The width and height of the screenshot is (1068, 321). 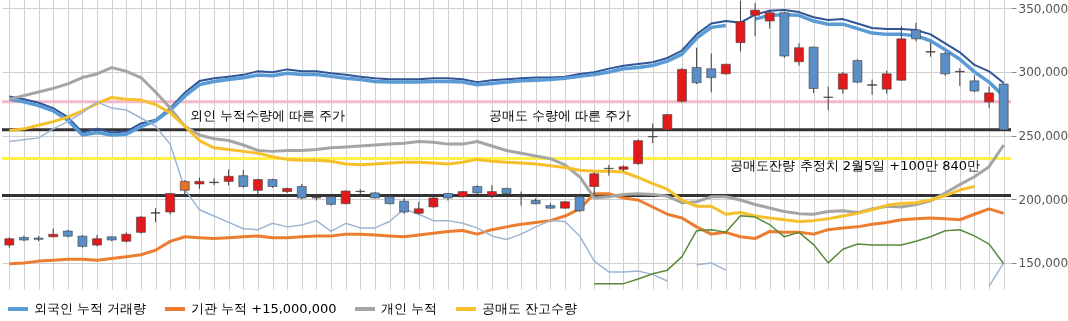 I want to click on legend-label: 기관 누적 +15,000,000, so click(x=264, y=308).